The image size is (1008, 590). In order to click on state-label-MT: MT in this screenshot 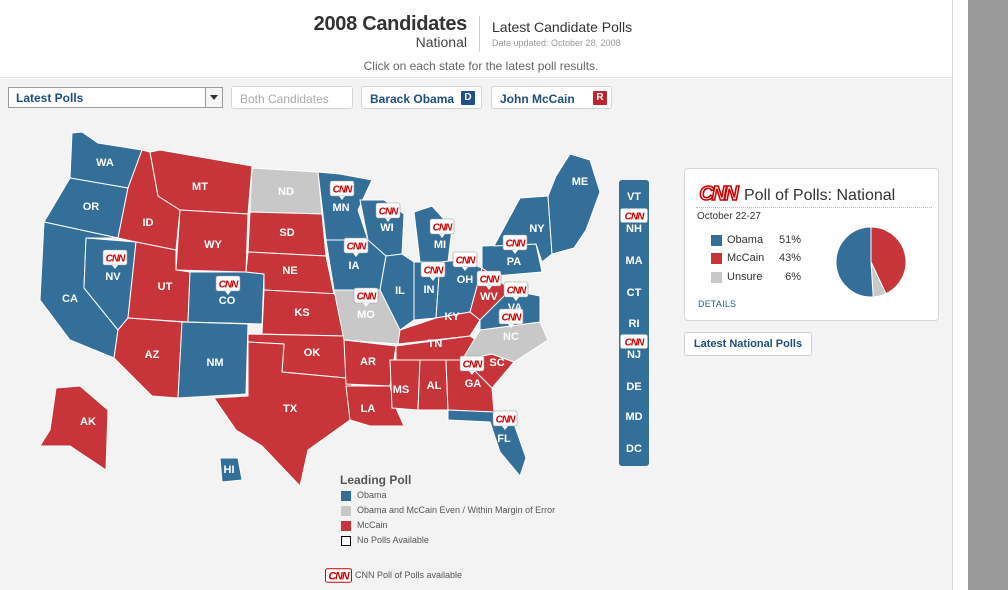, I will do `click(200, 187)`.